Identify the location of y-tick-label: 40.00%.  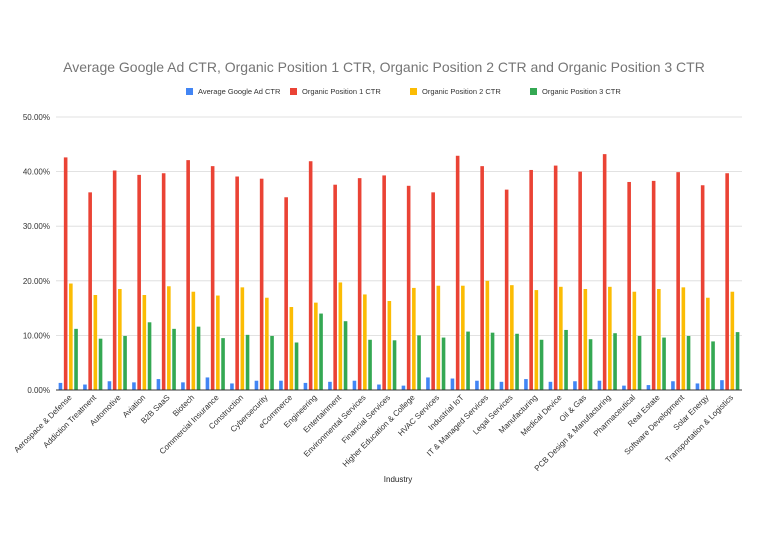
(36, 172).